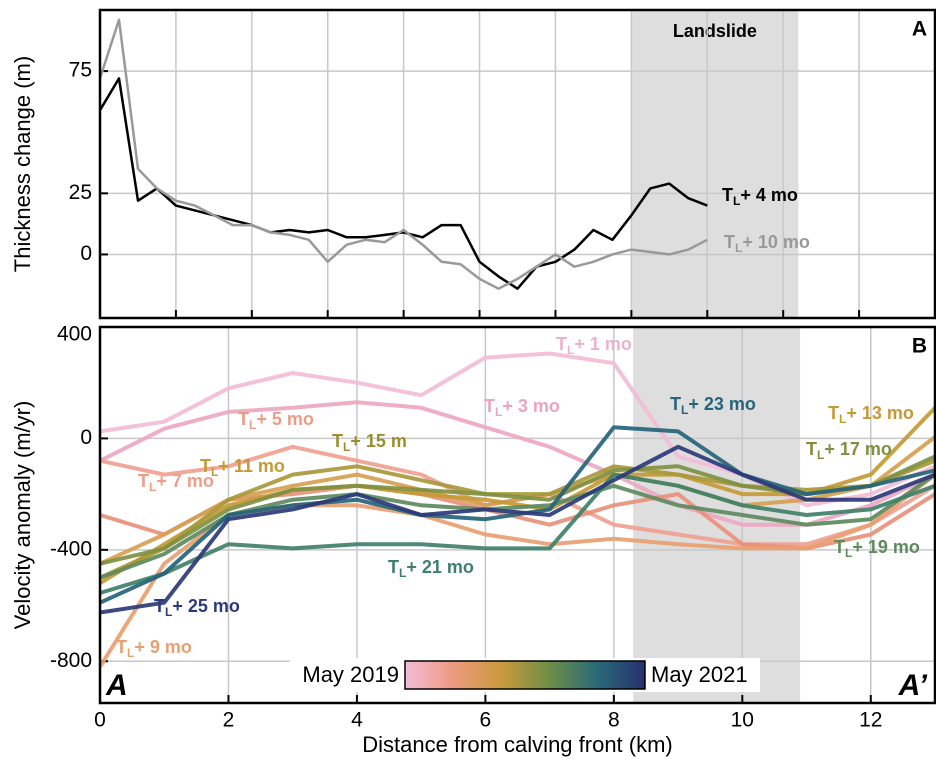 The width and height of the screenshot is (936, 759). What do you see at coordinates (880, 413) in the screenshot?
I see `label-suffix: + 13 mo` at bounding box center [880, 413].